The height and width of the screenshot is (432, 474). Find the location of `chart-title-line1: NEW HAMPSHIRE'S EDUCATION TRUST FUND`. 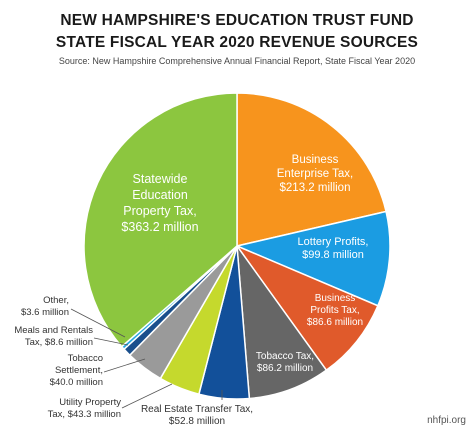

chart-title-line1: NEW HAMPSHIRE'S EDUCATION TRUST FUND is located at coordinates (237, 20).